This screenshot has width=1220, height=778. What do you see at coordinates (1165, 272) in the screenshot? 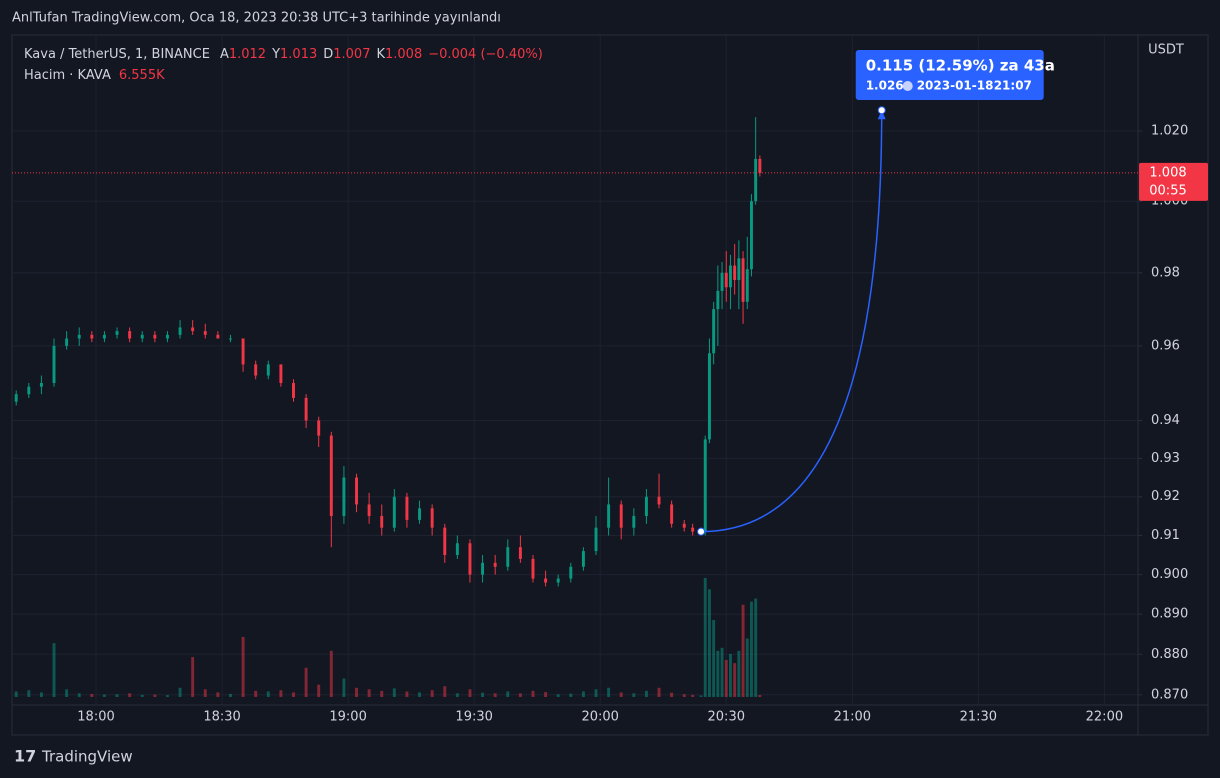
I see `y-tick-label: 0.98` at bounding box center [1165, 272].